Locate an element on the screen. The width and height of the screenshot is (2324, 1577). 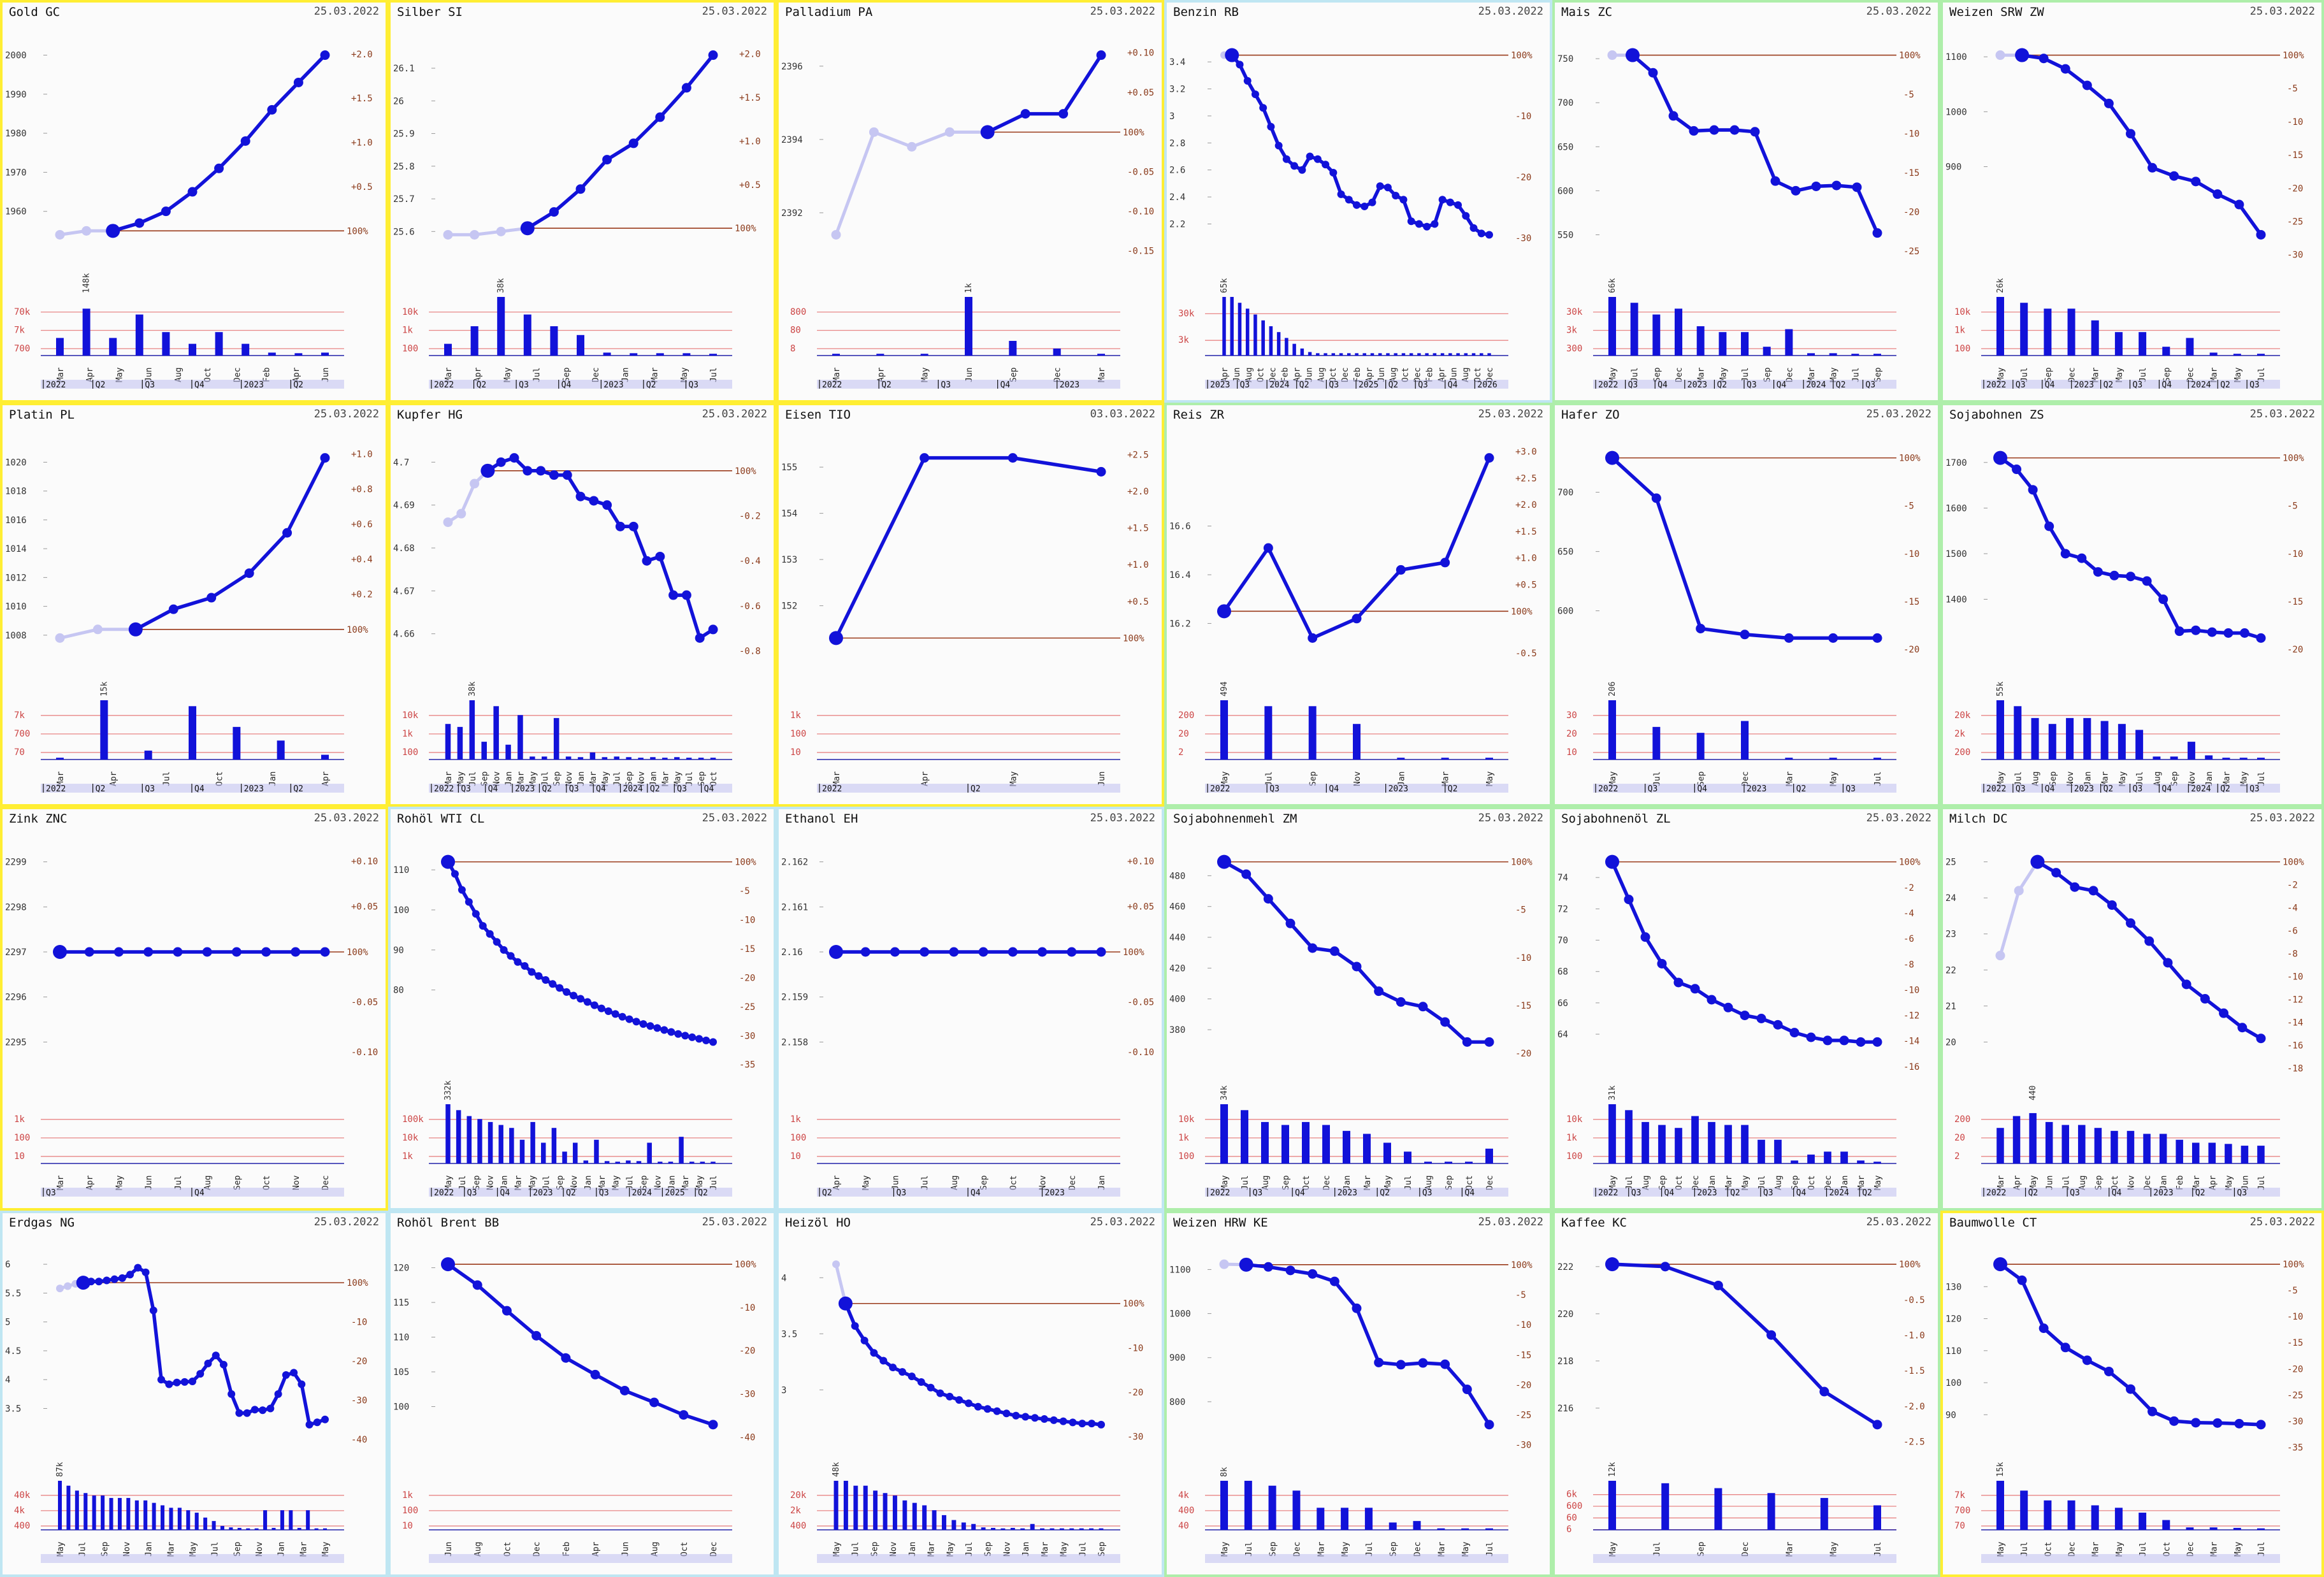
y-tick-label: 110 is located at coordinates (401, 1338).